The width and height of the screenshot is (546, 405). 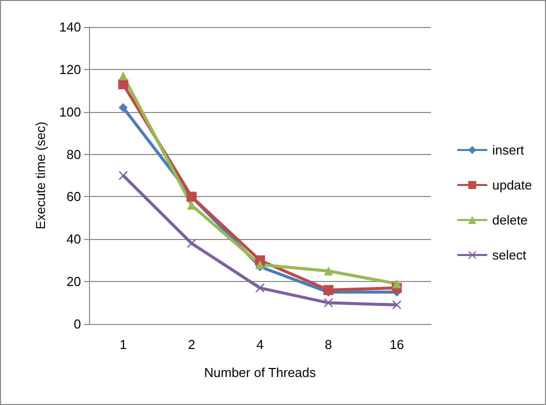 I want to click on x-tick-label: 1, so click(x=123, y=344).